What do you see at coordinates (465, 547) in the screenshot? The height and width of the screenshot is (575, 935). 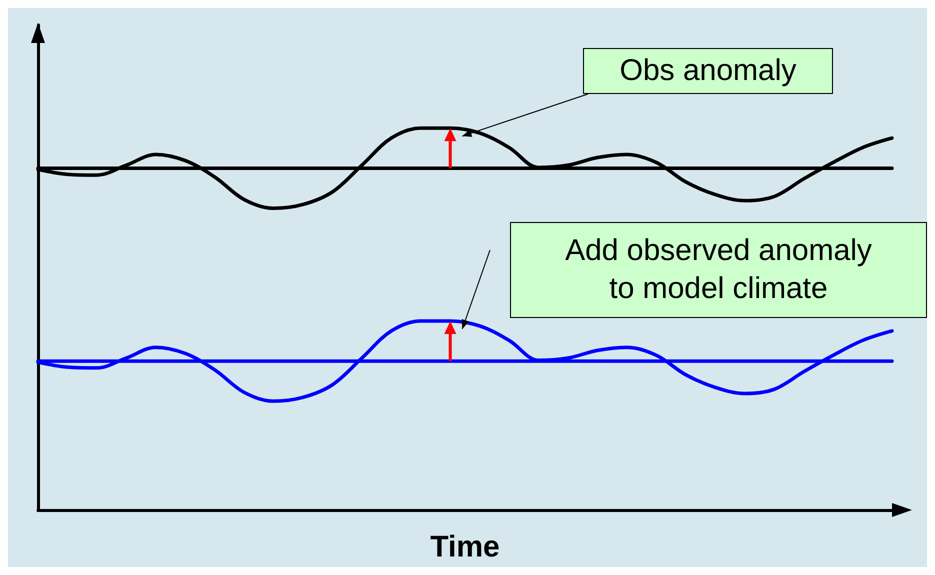 I see `x-axis-title: Time` at bounding box center [465, 547].